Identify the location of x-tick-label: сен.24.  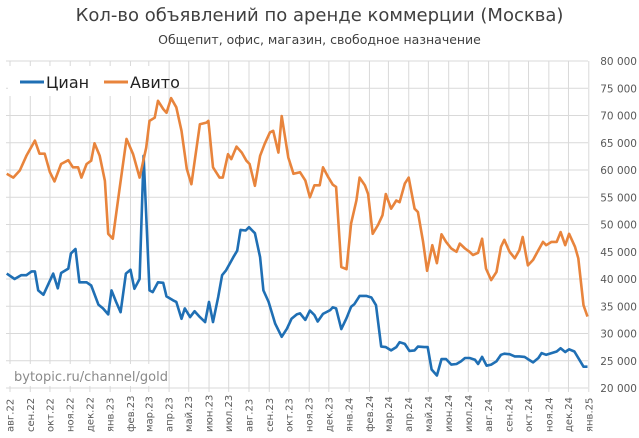
(509, 415).